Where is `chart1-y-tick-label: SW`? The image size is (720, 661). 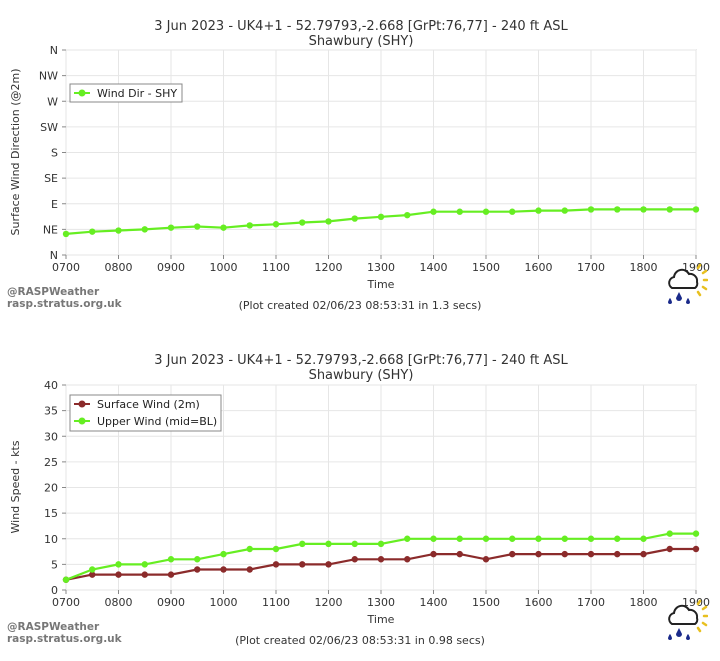
chart1-y-tick-label: SW is located at coordinates (49, 127).